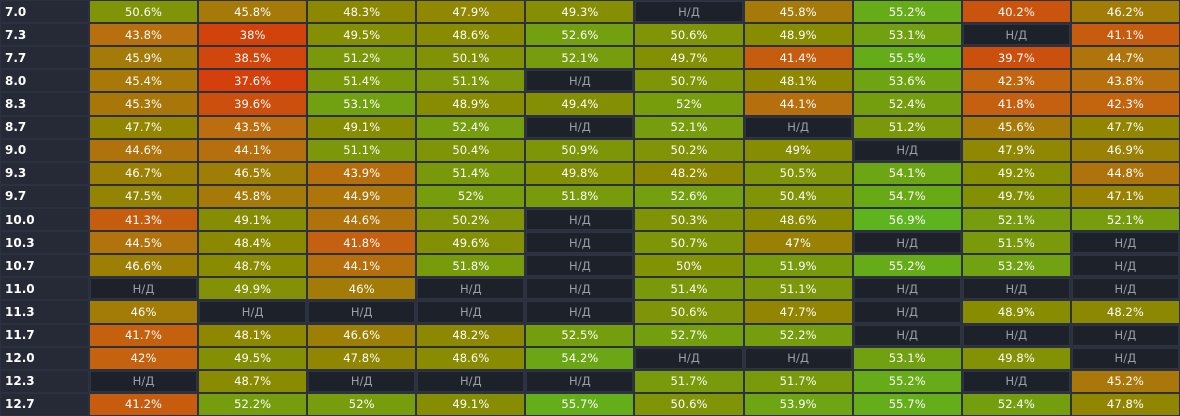 Image resolution: width=1180 pixels, height=416 pixels. Describe the element at coordinates (44, 243) in the screenshot. I see `row-label: 10.3` at that location.